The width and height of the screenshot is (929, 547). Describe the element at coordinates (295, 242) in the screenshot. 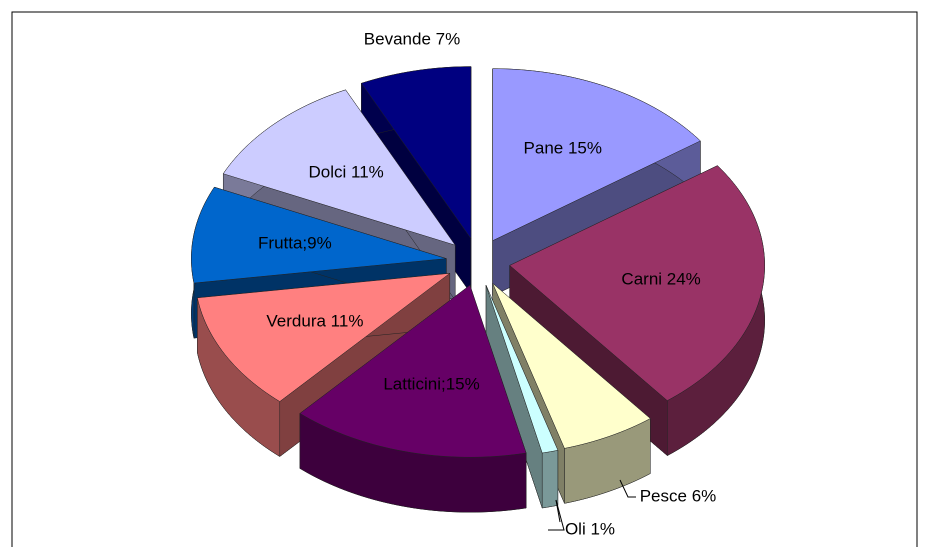

I see `data-label: Frutta;9%` at that location.